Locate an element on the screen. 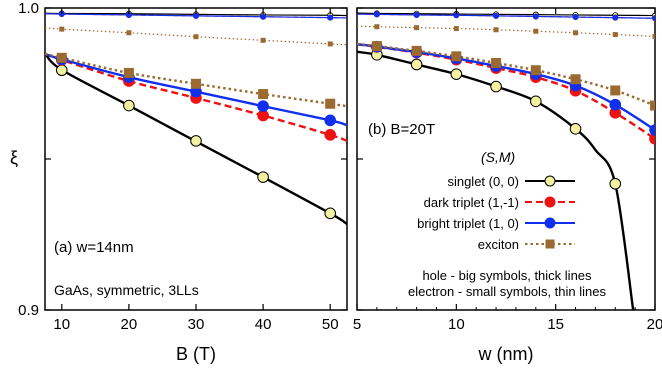 Image resolution: width=662 pixels, height=372 pixels. x-tick-label: 15 is located at coordinates (555, 324).